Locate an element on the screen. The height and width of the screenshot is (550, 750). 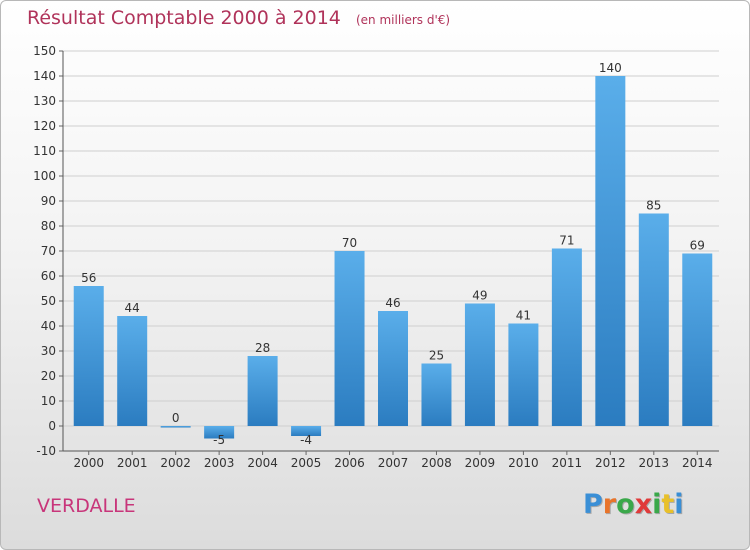
x-tick-label-2009: 2009 is located at coordinates (480, 463).